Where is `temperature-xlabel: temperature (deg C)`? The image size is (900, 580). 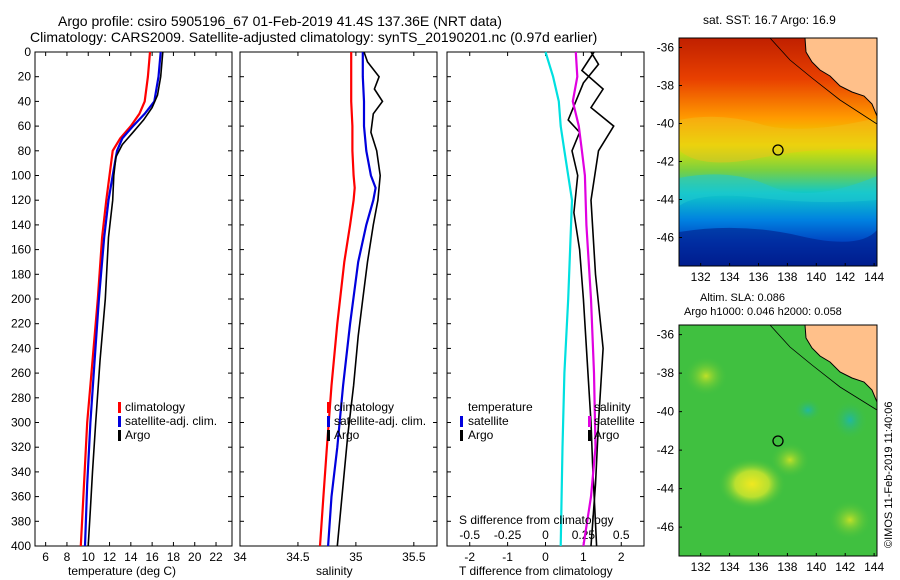
temperature-xlabel: temperature (deg C) is located at coordinates (122, 571).